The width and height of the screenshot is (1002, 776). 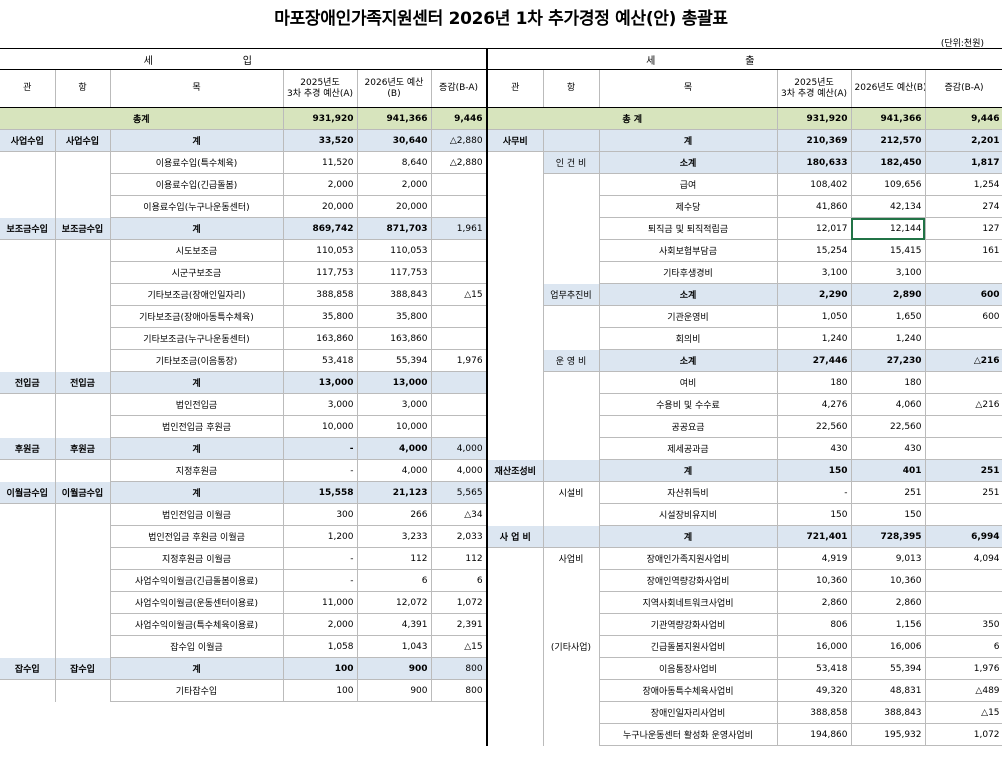 I want to click on mok-cell: 급여, so click(x=688, y=184).